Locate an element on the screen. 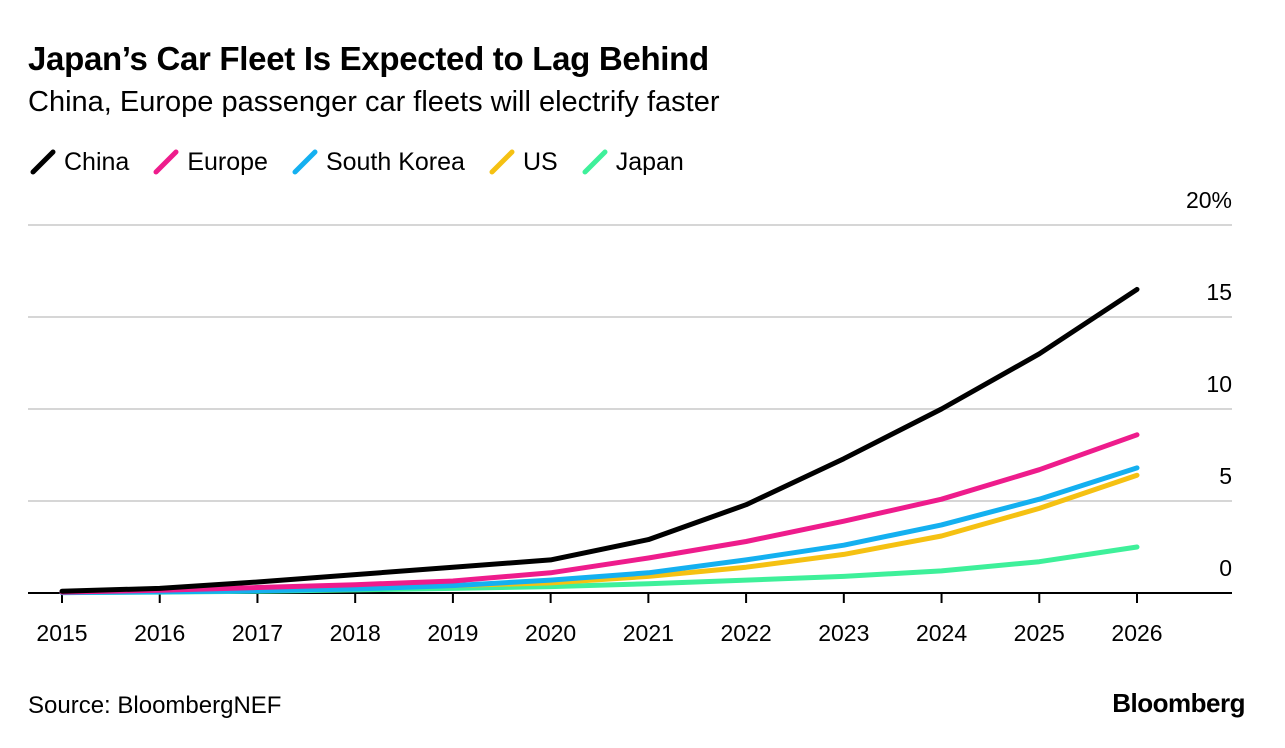 This screenshot has width=1285, height=748. x-tick-label-2026: 2026 is located at coordinates (1136, 633).